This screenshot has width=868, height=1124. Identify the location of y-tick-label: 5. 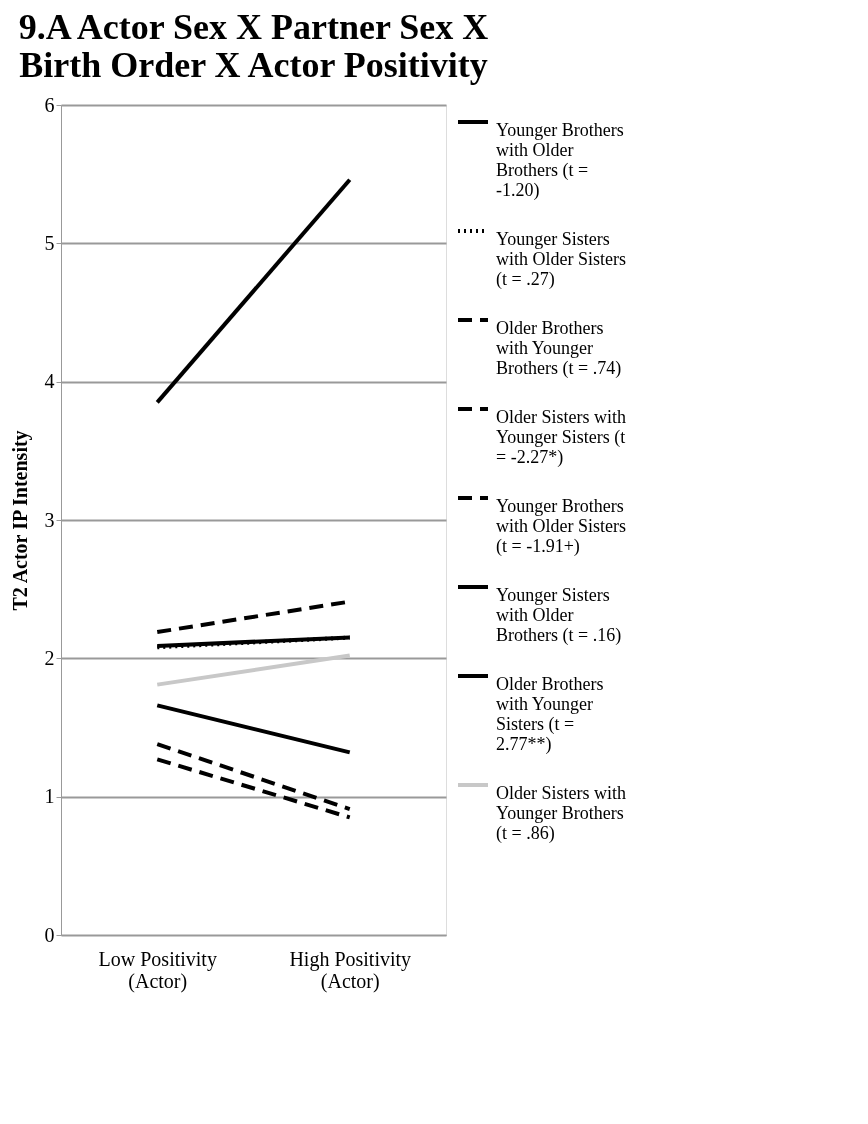
(49, 242).